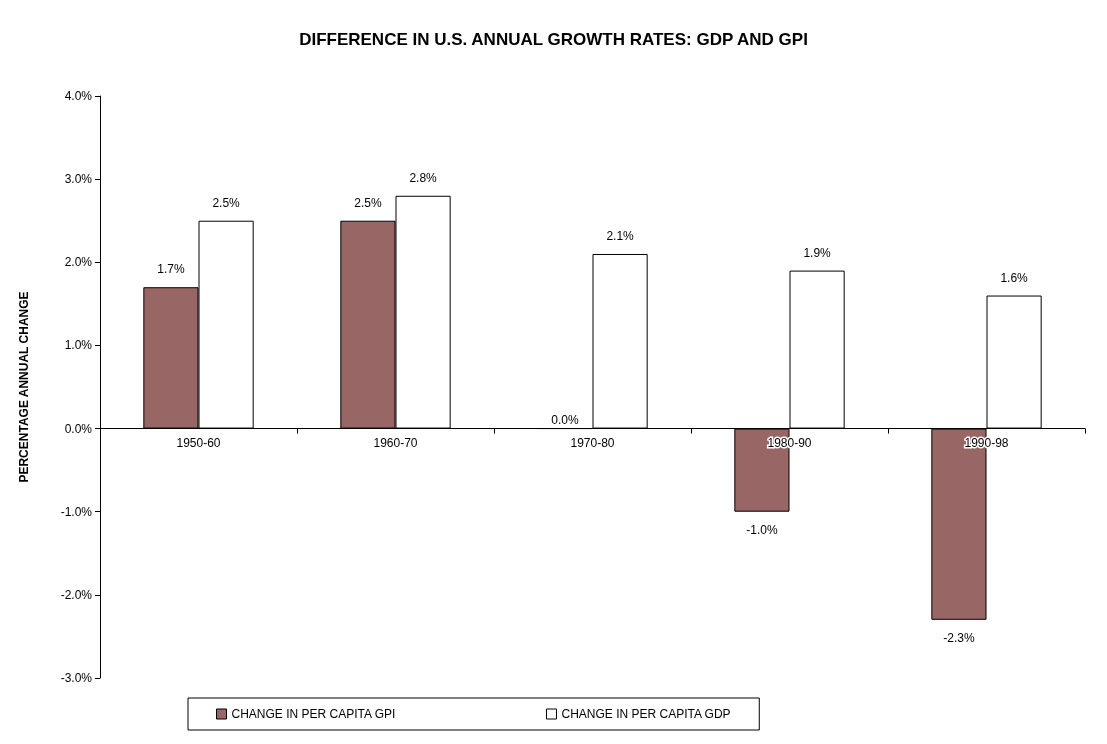  Describe the element at coordinates (395, 442) in the screenshot. I see `x-tick-label: 1960-70` at that location.